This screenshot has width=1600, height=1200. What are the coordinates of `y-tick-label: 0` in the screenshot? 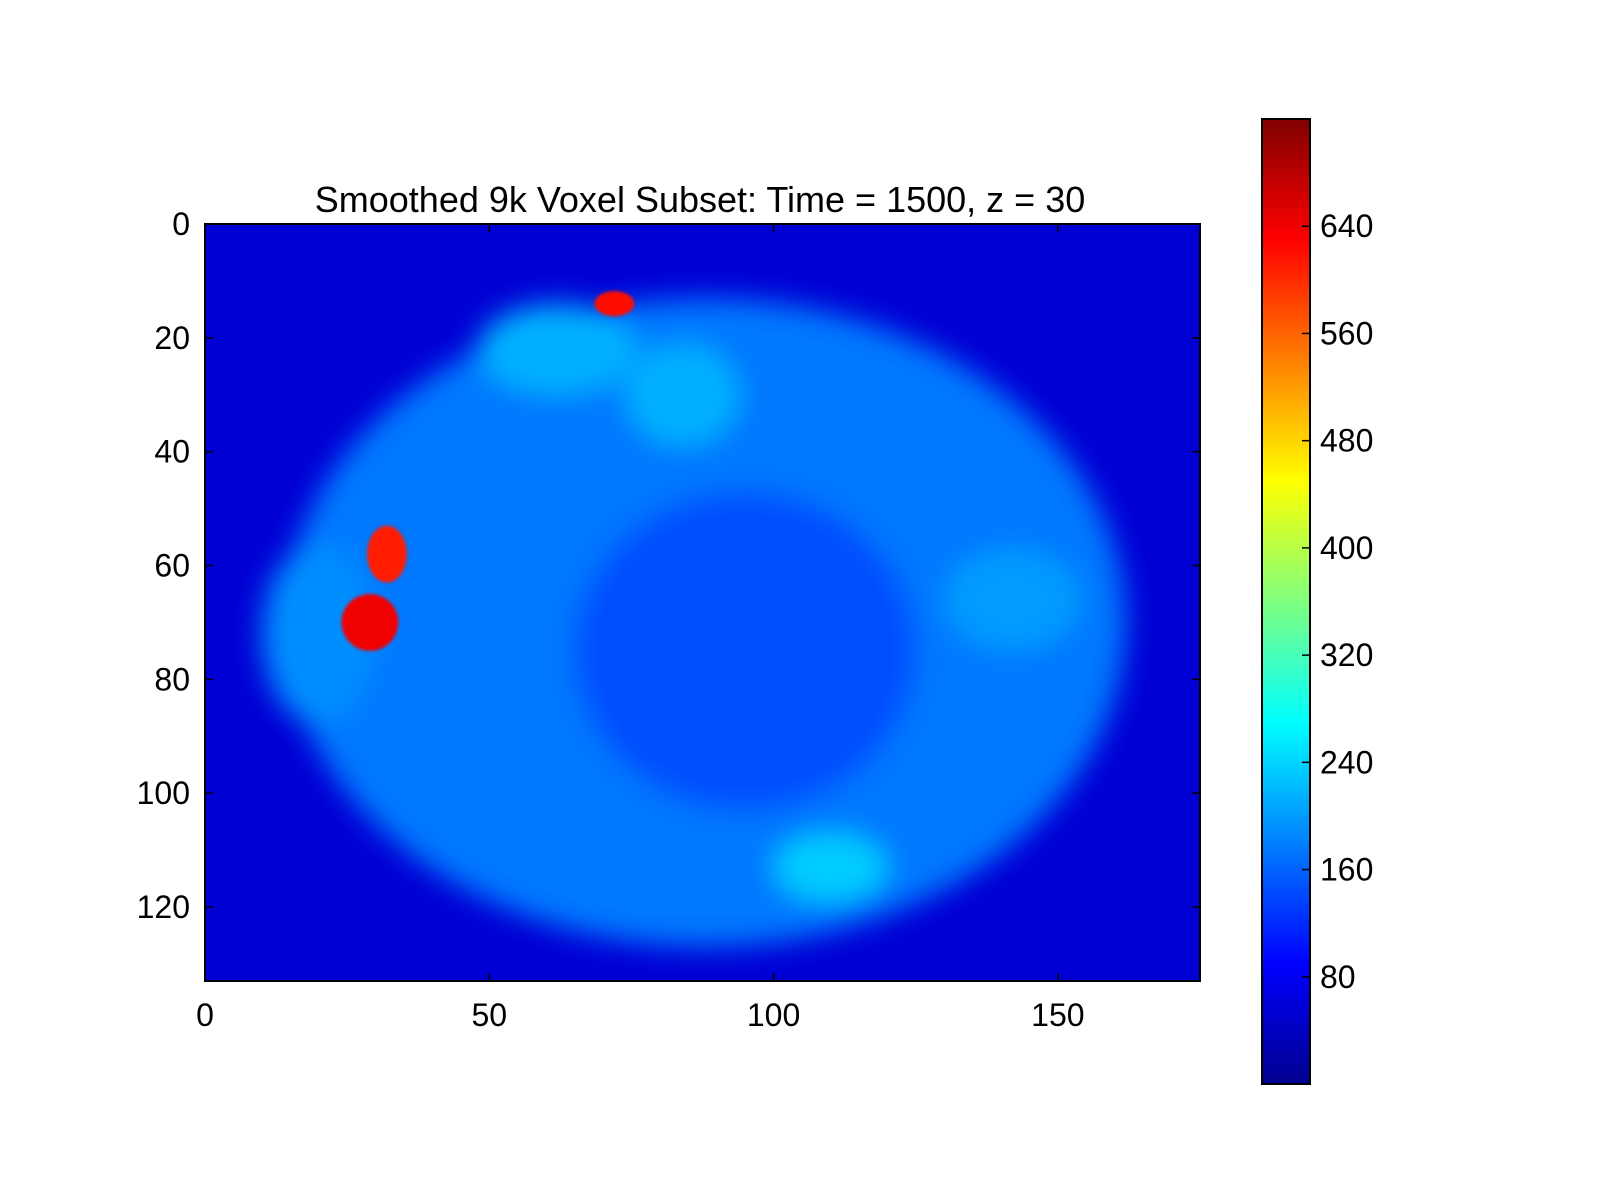 It's located at (181, 224).